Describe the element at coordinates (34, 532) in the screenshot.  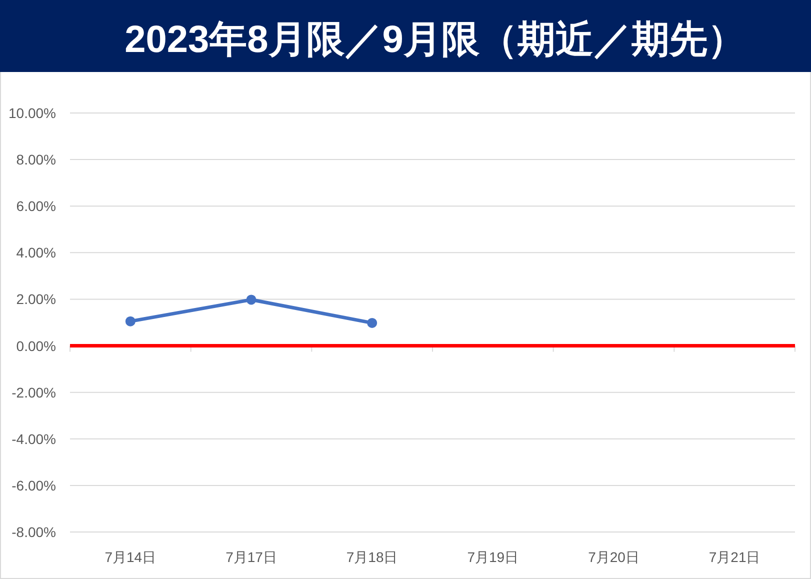
I see `y-tick-label: -8.00%` at that location.